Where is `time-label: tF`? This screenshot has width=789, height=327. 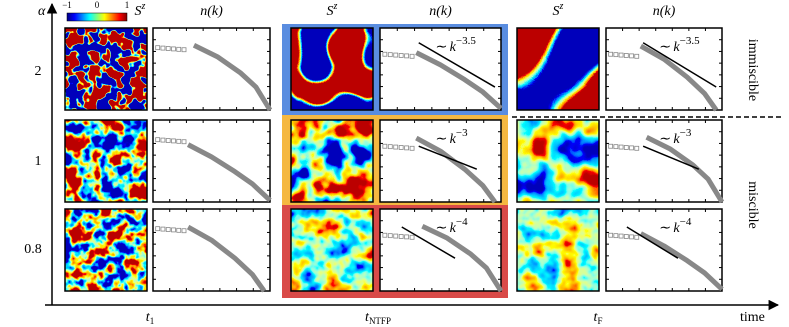 time-label: tF is located at coordinates (598, 318).